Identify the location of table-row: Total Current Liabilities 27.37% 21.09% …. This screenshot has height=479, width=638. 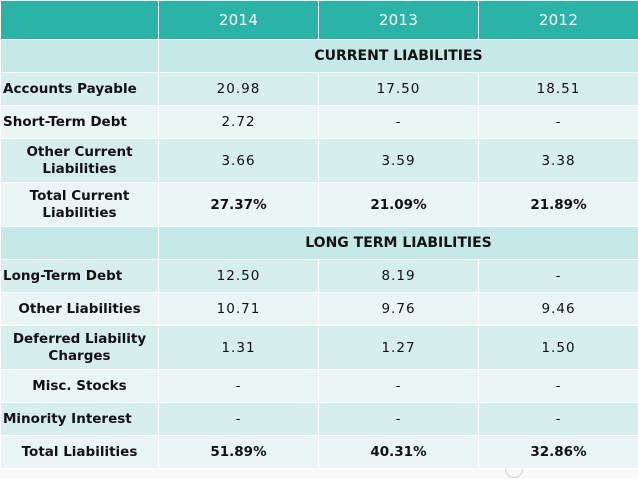
(319, 204).